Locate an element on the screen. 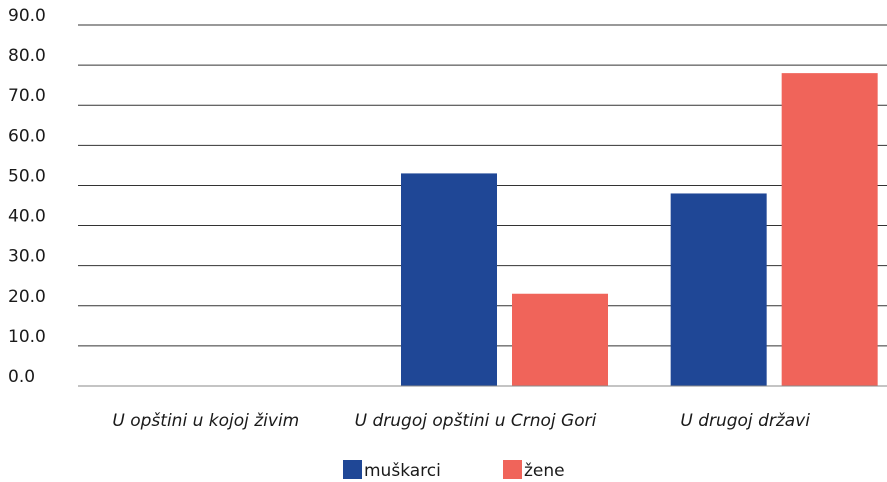  y-tick-label: 40.0 is located at coordinates (27, 217).